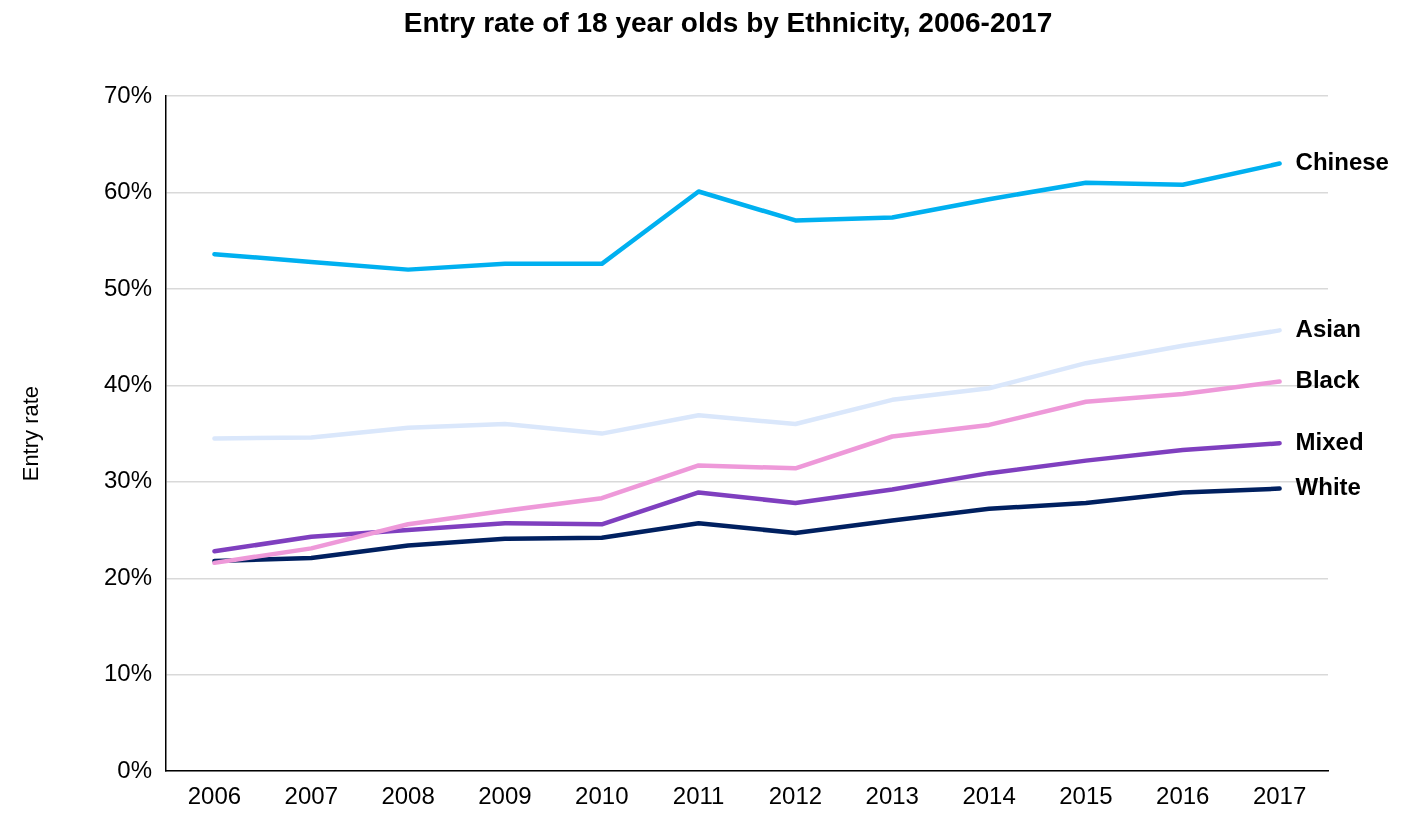 Image resolution: width=1416 pixels, height=828 pixels. Describe the element at coordinates (128, 673) in the screenshot. I see `y-tick-label: 10%` at that location.